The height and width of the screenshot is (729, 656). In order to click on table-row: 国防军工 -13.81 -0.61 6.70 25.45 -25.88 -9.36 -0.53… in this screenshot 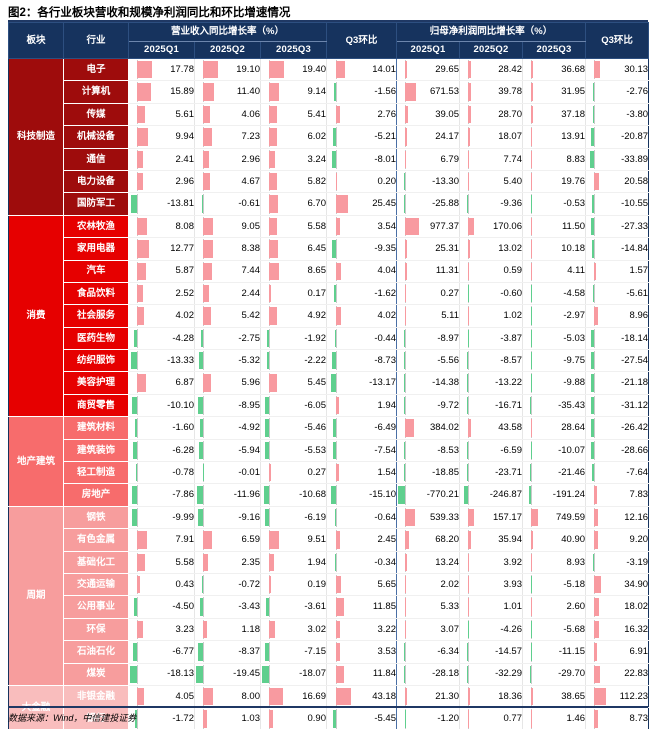, I will do `click(329, 204)`.